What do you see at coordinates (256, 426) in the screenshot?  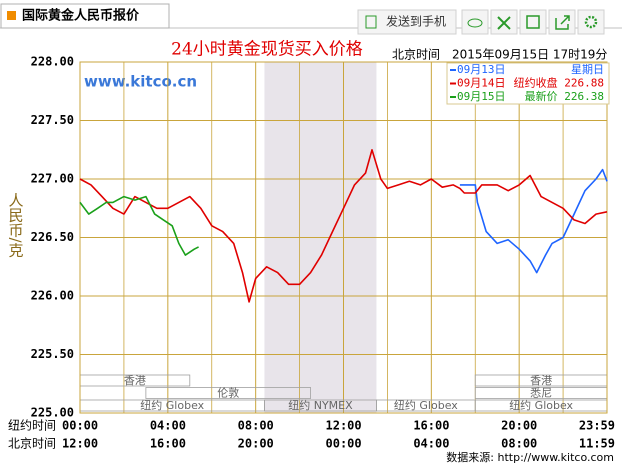 I see `x-tick-label: 08:00` at bounding box center [256, 426].